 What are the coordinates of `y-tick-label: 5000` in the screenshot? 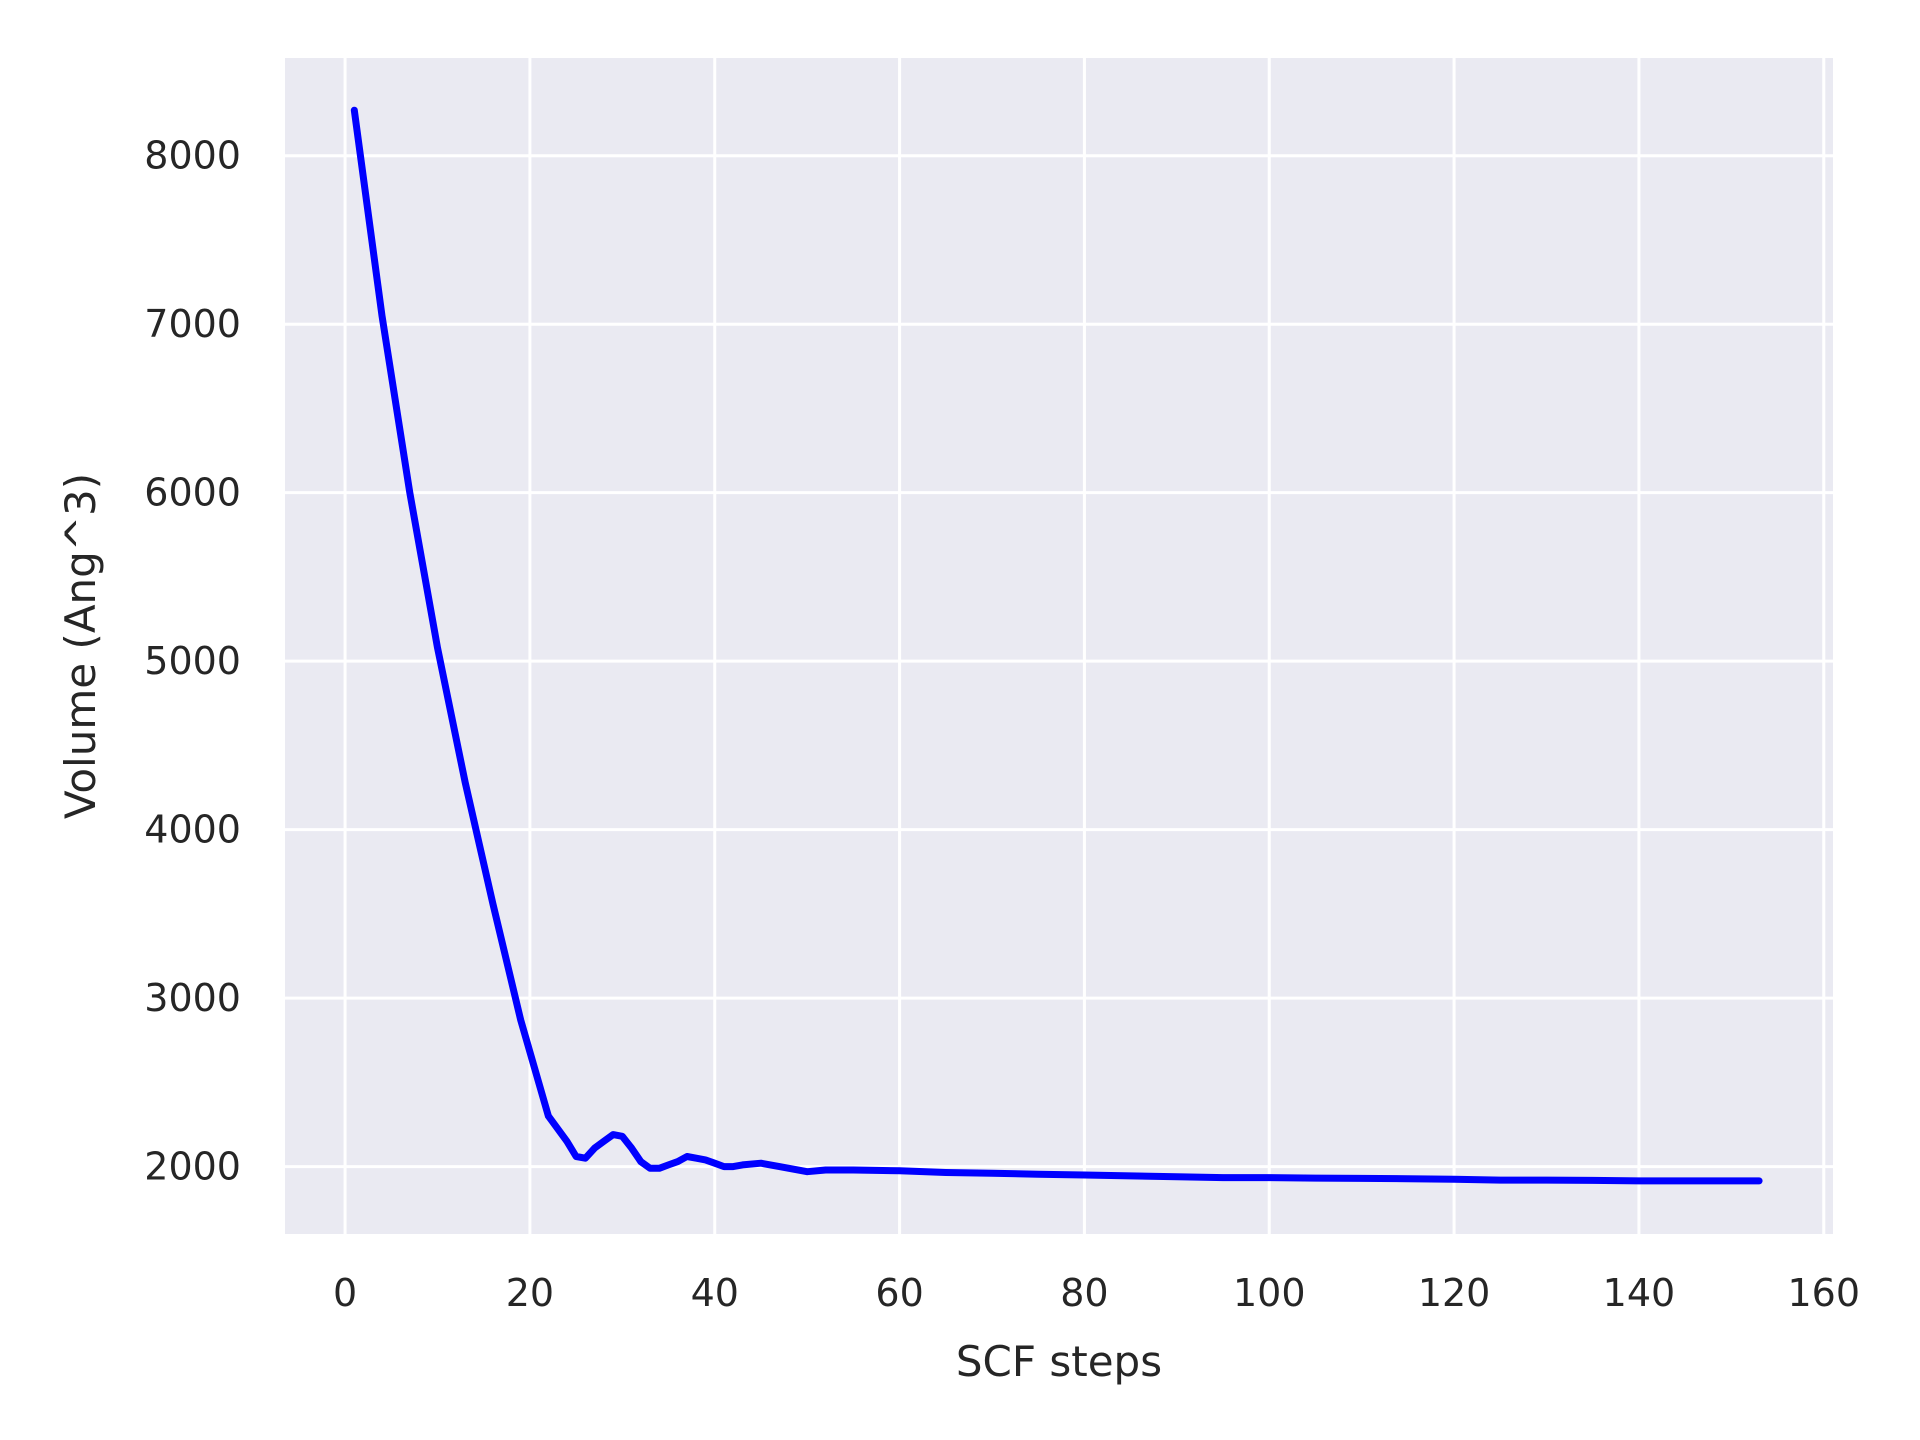 It's located at (192, 661).